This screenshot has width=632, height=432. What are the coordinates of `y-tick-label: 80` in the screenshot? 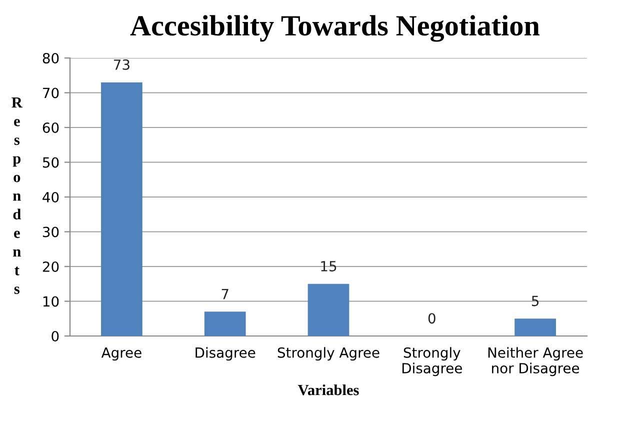 It's located at (50, 58).